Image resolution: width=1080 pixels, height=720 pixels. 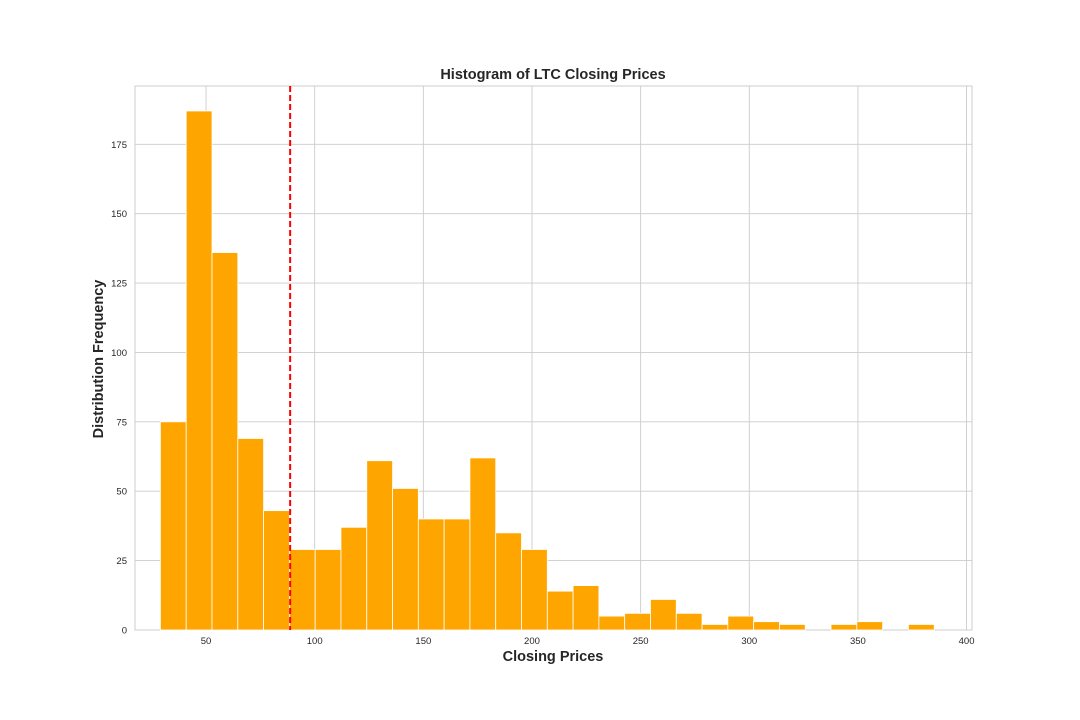 I want to click on x-tick-label: 350, so click(x=858, y=641).